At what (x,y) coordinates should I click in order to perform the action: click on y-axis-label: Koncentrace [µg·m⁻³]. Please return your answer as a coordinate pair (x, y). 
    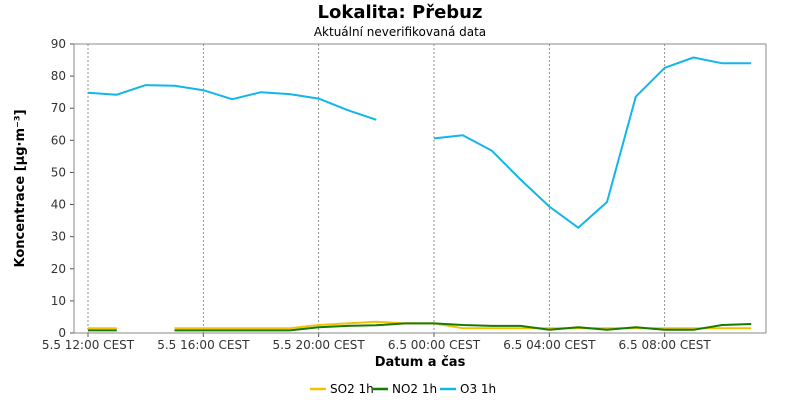
    Looking at the image, I should click on (20, 188).